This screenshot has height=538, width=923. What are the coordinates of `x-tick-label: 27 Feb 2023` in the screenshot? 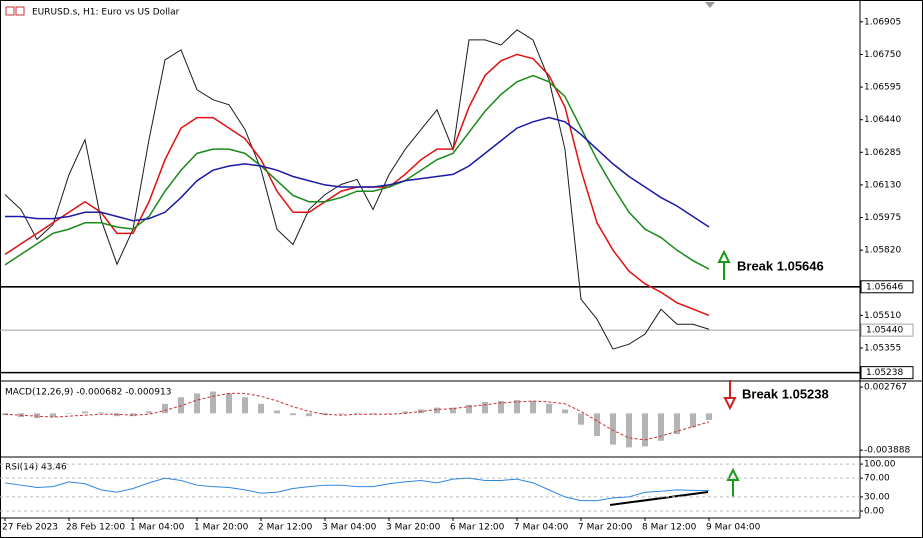 It's located at (30, 528).